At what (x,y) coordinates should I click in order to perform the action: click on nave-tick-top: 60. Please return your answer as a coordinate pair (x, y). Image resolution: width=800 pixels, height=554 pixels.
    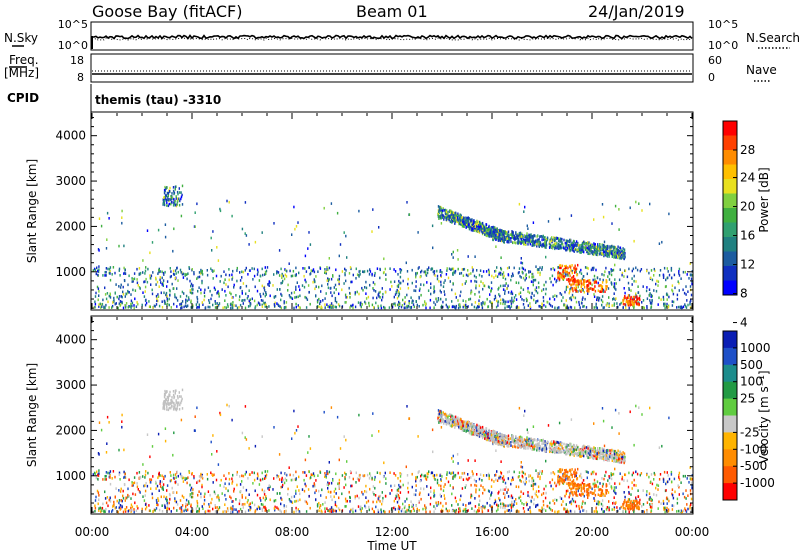
    Looking at the image, I should click on (715, 60).